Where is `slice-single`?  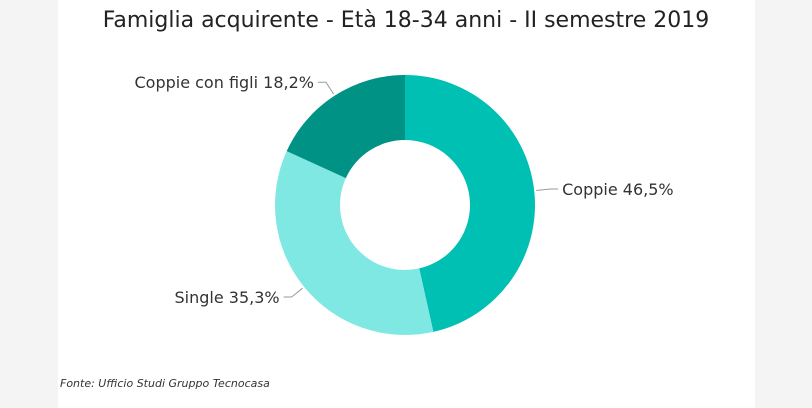 slice-single is located at coordinates (354, 243).